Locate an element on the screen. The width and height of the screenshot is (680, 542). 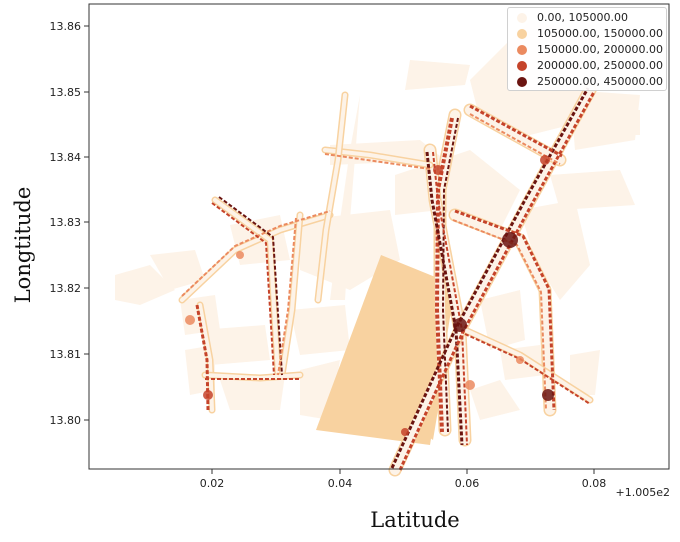
x-tick-label: 0.04 is located at coordinates (340, 483).